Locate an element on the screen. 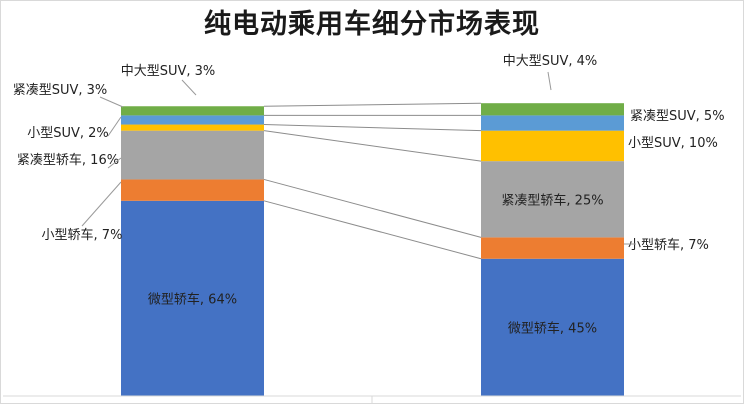 The height and width of the screenshot is (404, 744). data-label: 微型轿车, 64% is located at coordinates (192, 299).